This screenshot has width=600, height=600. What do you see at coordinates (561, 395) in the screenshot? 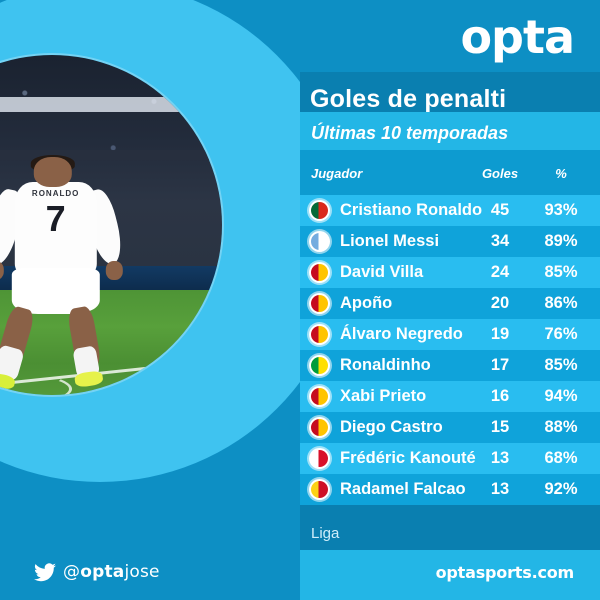
I see `row-pct-value: 94%` at bounding box center [561, 395].